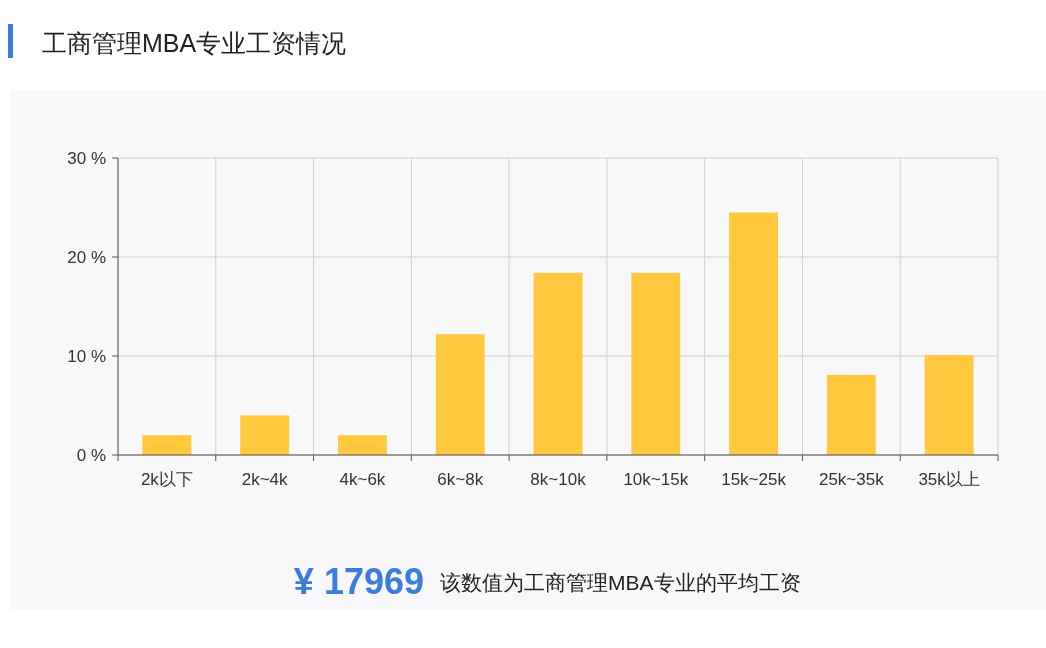 This screenshot has height=648, width=1046. Describe the element at coordinates (358, 581) in the screenshot. I see `text: ¥ 17969` at that location.